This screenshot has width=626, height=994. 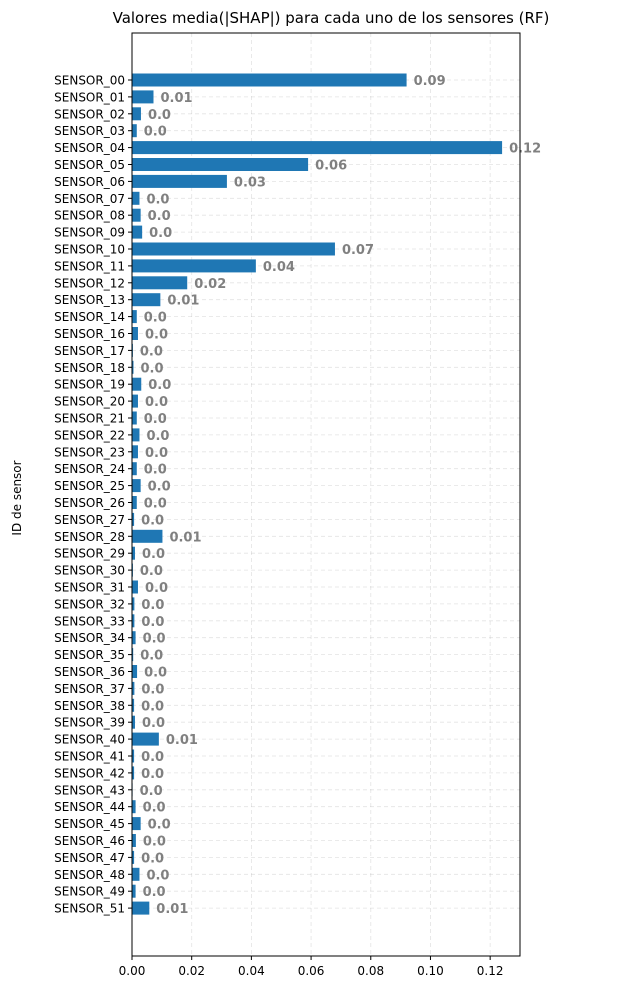 What do you see at coordinates (89, 266) in the screenshot?
I see `y-tick-label: SENSOR_11` at bounding box center [89, 266].